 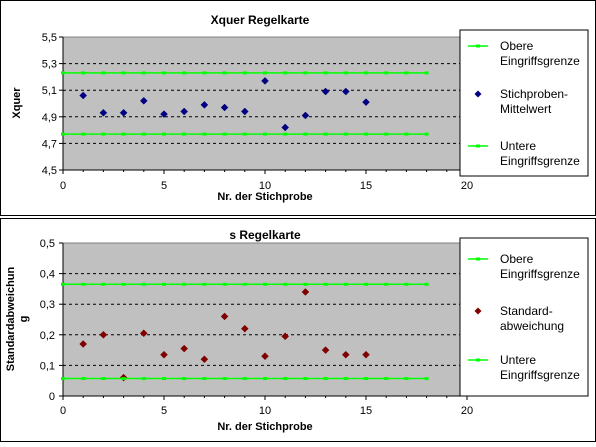 What do you see at coordinates (52, 397) in the screenshot?
I see `y-tick-label: 0` at bounding box center [52, 397].